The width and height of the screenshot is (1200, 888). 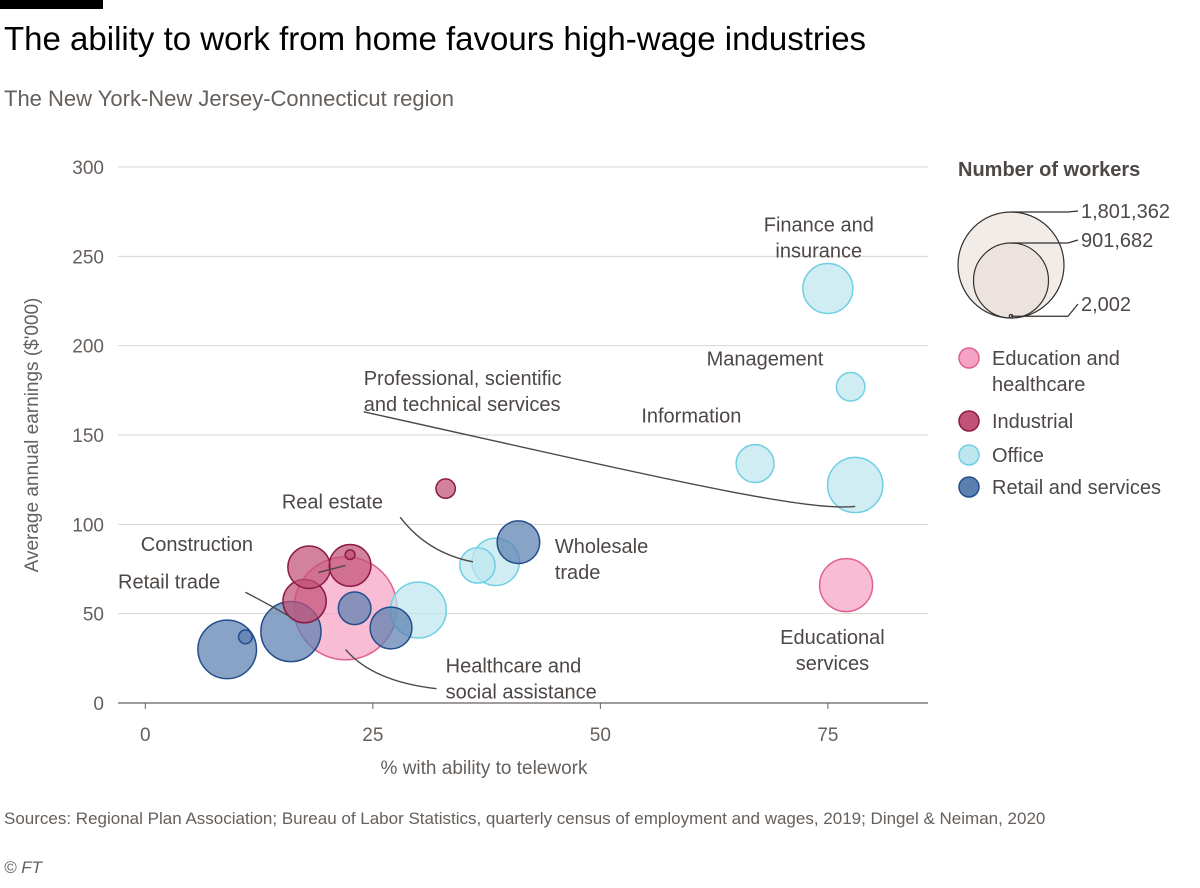 What do you see at coordinates (514, 667) in the screenshot?
I see `annotation-line: Healthcare and` at bounding box center [514, 667].